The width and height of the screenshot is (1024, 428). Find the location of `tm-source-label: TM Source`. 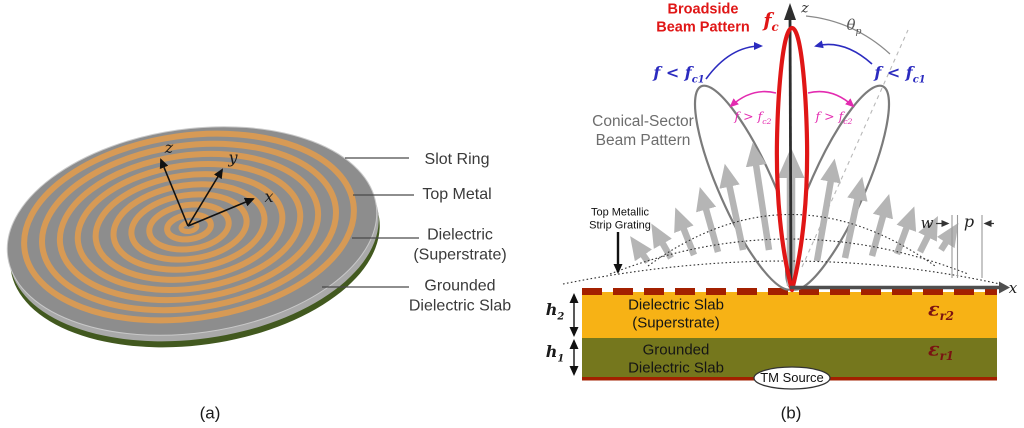

tm-source-label: TM Source is located at coordinates (792, 378).